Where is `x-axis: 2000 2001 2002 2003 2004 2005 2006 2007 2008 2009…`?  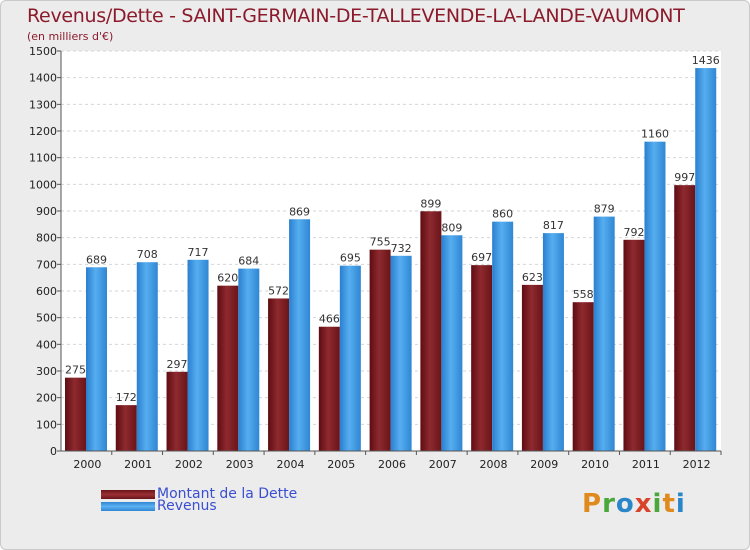 x-axis: 2000 2001 2002 2003 2004 2005 2006 2007 2008 2009… is located at coordinates (391, 460).